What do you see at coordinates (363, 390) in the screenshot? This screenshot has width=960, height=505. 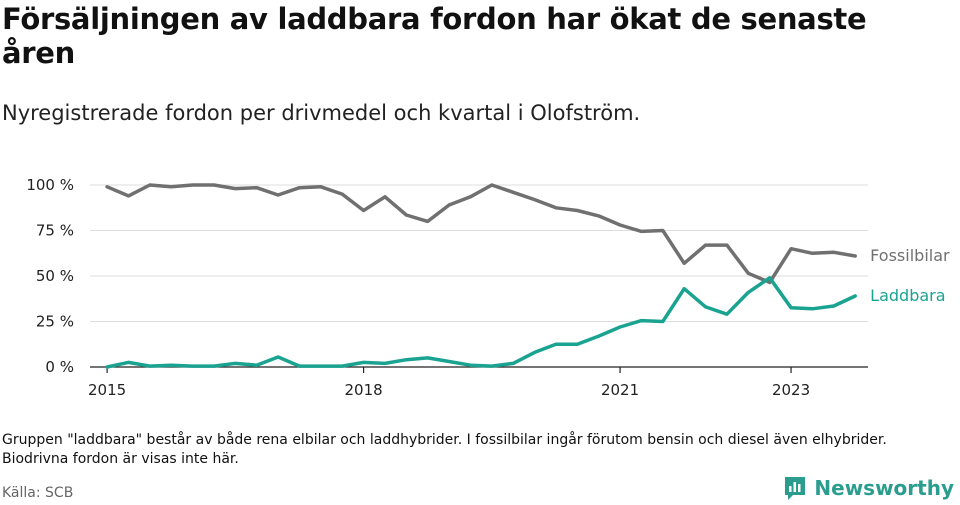 I see `x-tick-label: 2018` at bounding box center [363, 390].